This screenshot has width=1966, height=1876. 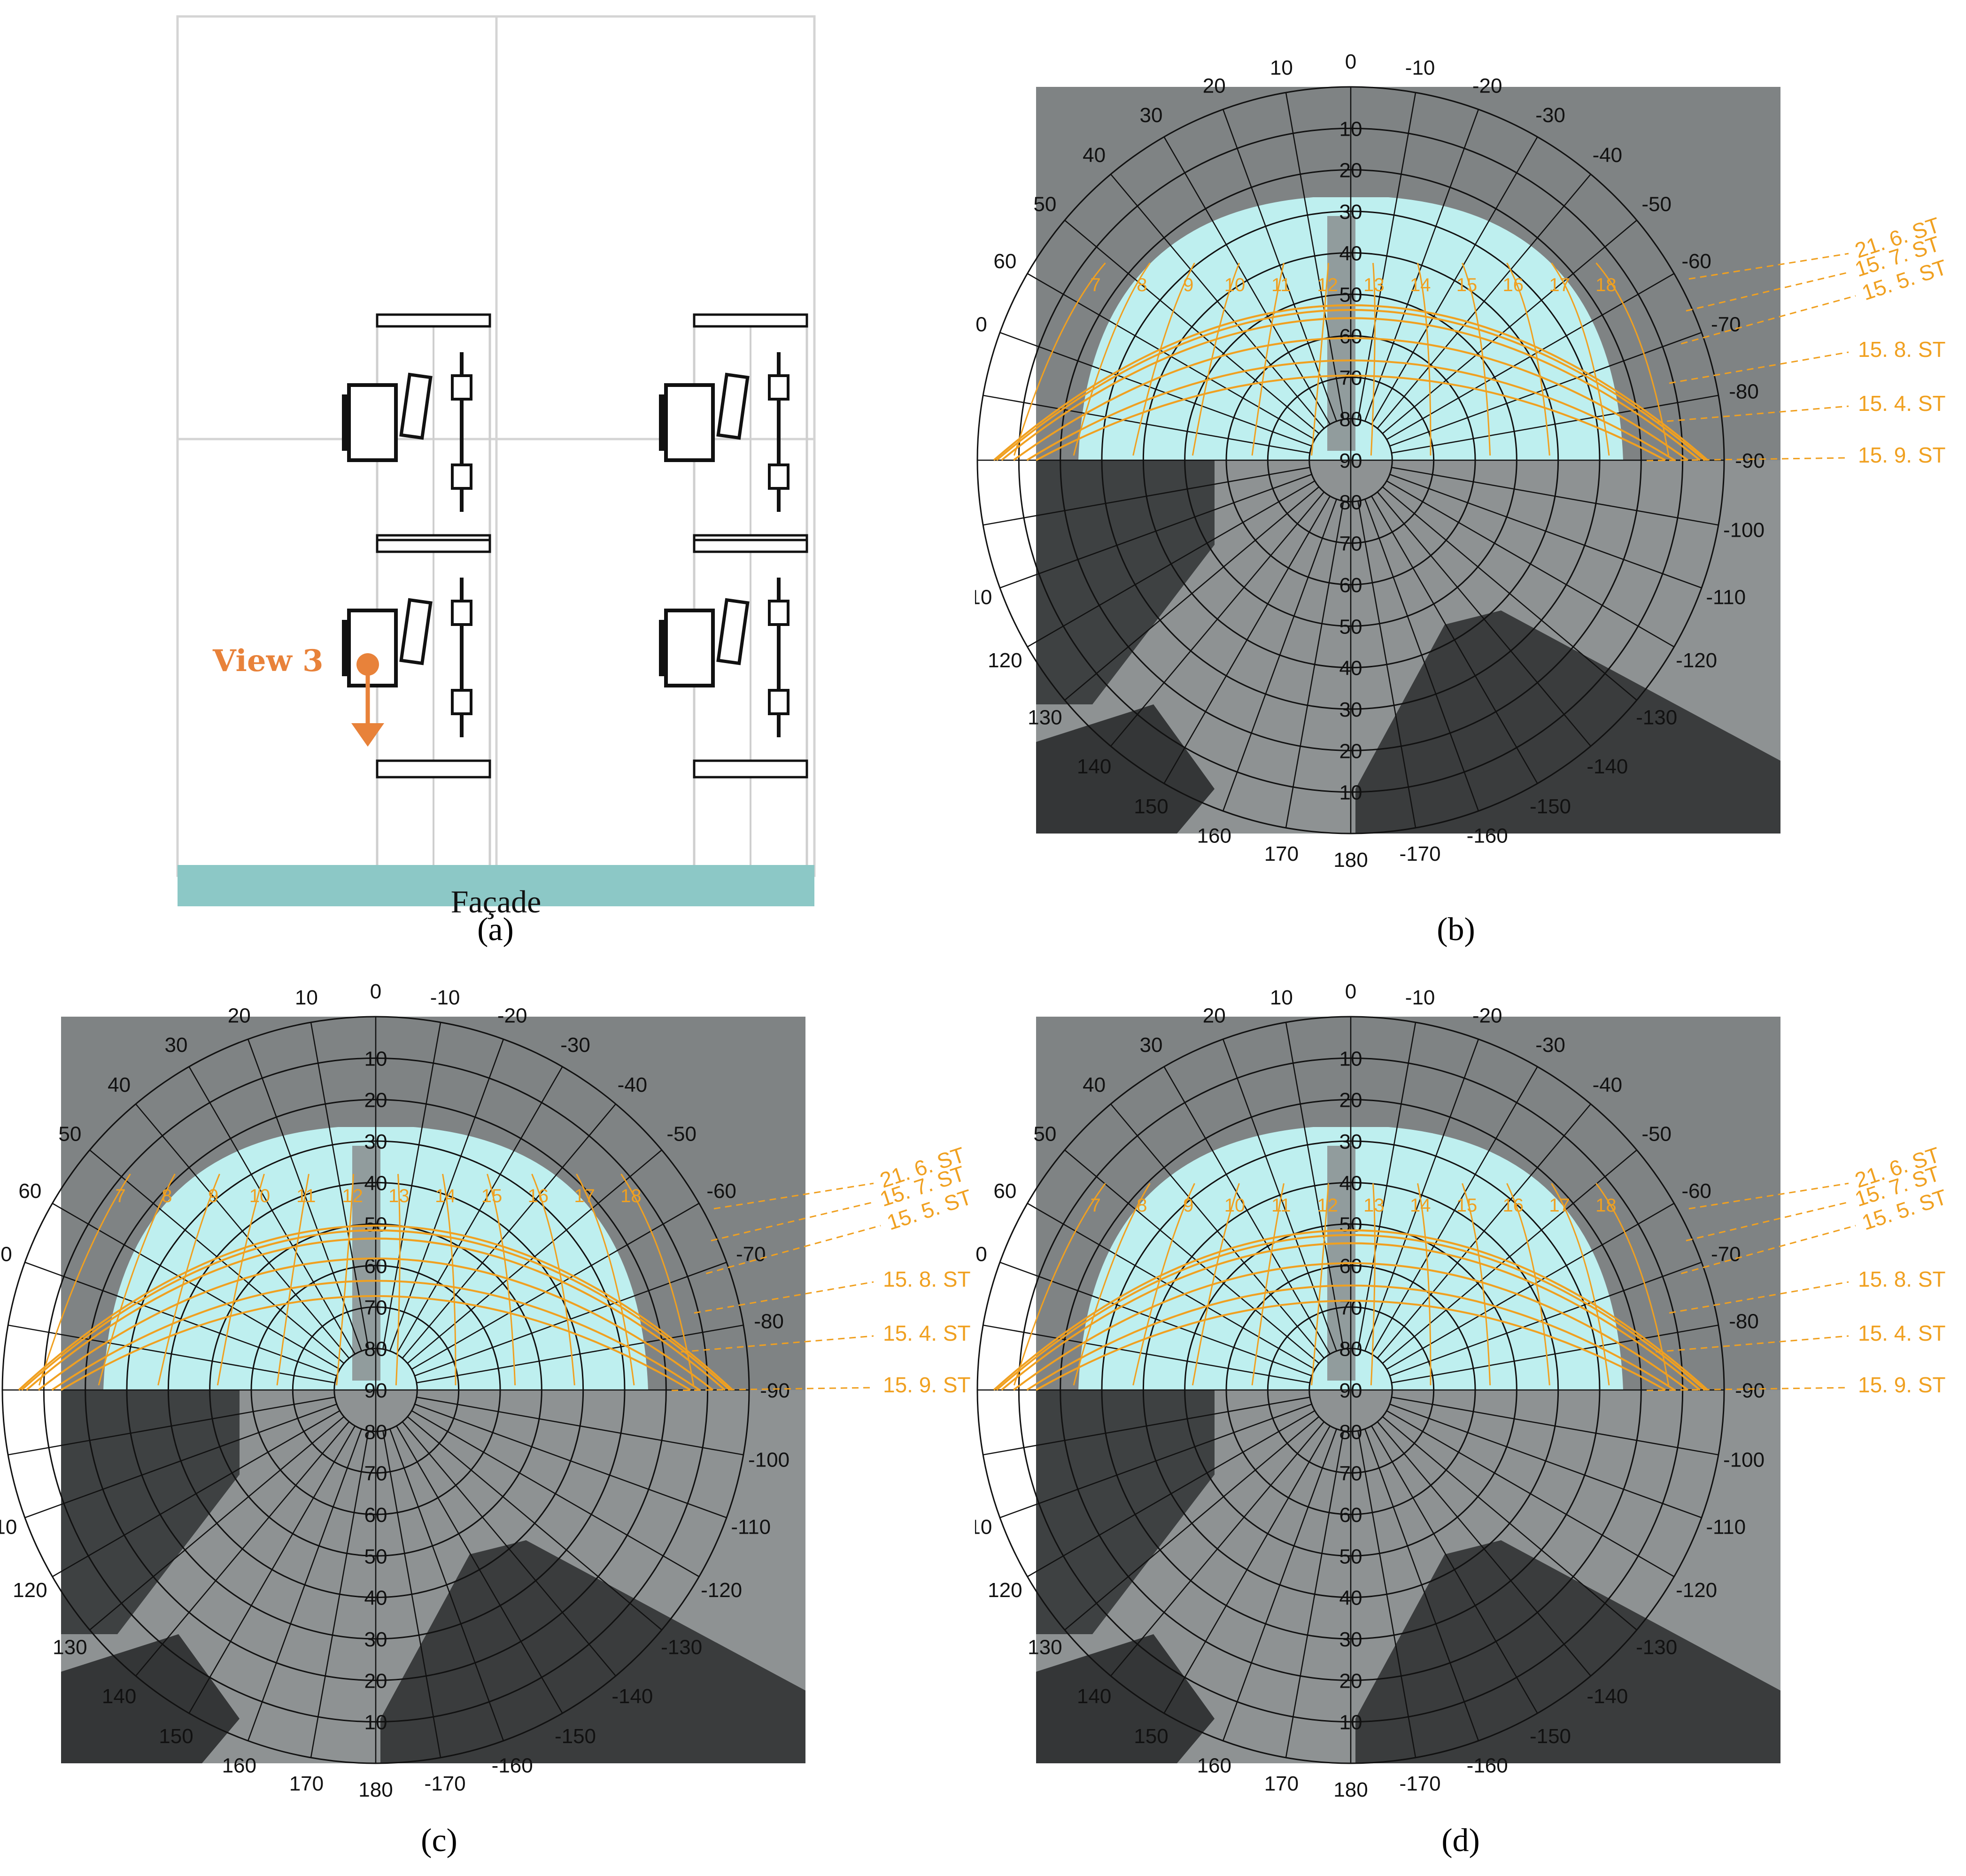 I want to click on altitude-label: 40, so click(x=1350, y=668).